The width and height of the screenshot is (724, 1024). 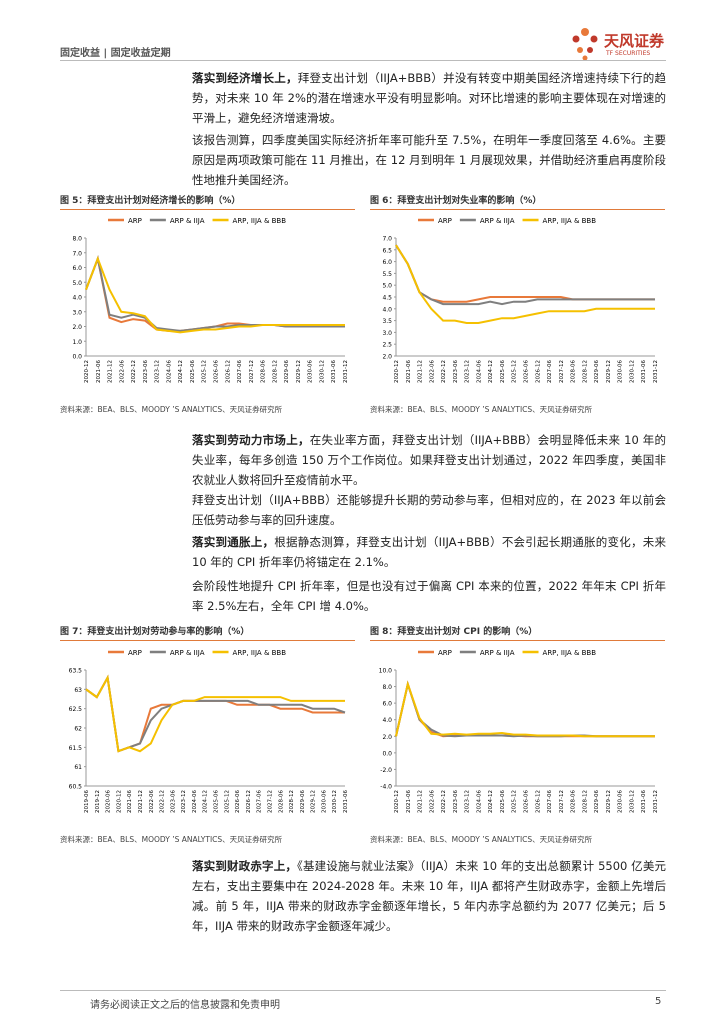 I want to click on y-tick-label: 8.0, so click(x=387, y=687).